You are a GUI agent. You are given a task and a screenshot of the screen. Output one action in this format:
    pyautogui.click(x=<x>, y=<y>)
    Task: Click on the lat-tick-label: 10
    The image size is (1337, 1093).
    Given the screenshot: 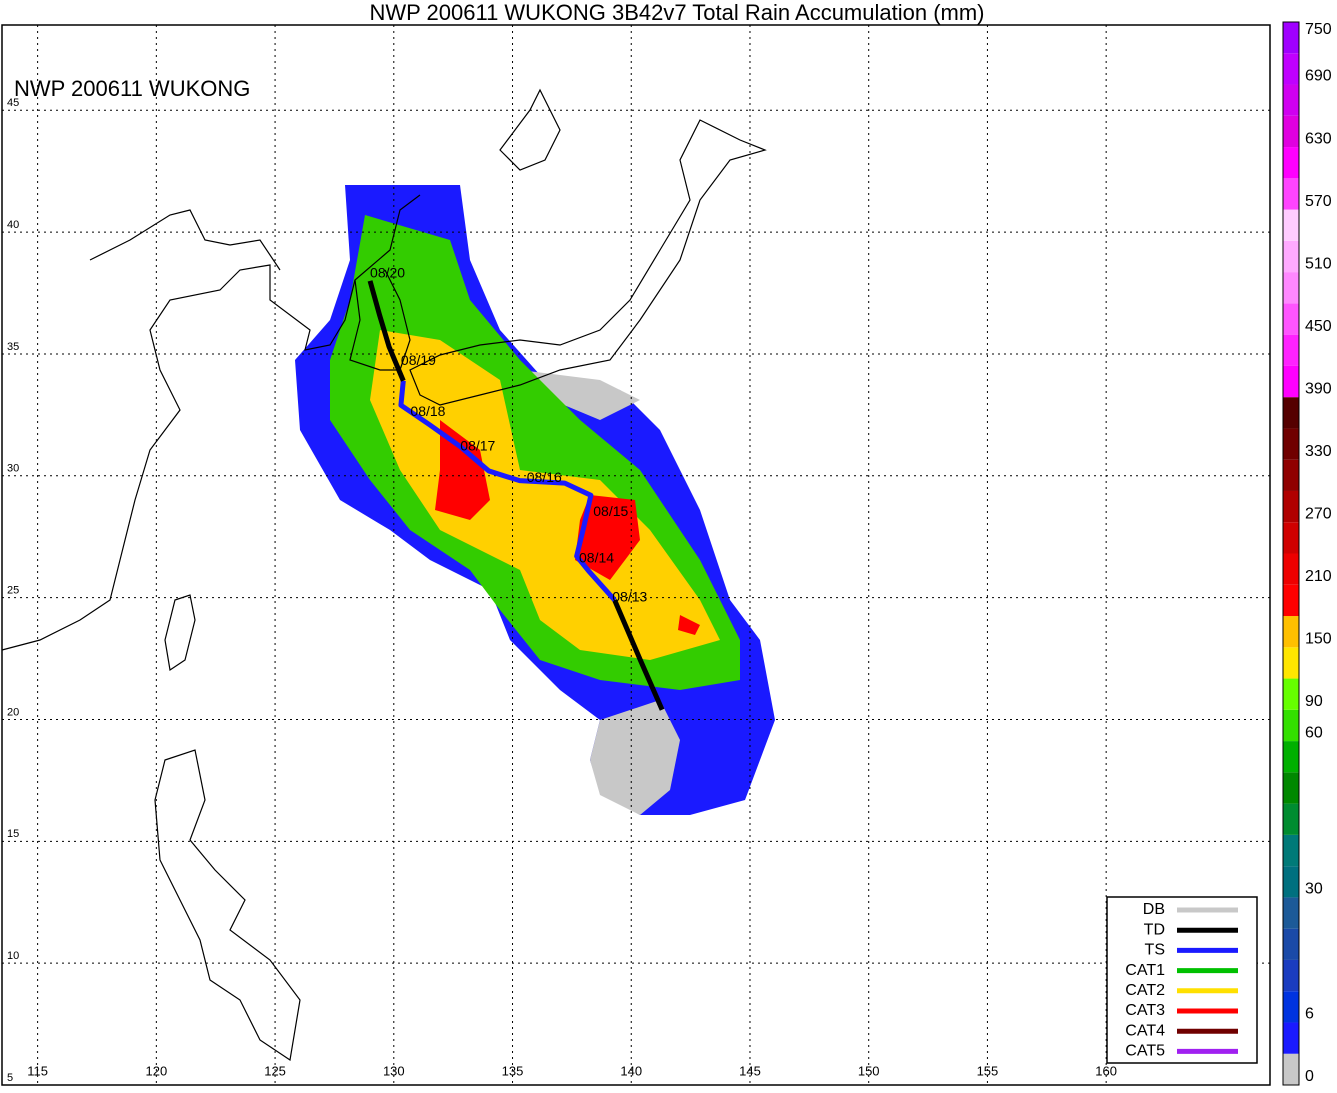 What is the action you would take?
    pyautogui.click(x=13, y=956)
    